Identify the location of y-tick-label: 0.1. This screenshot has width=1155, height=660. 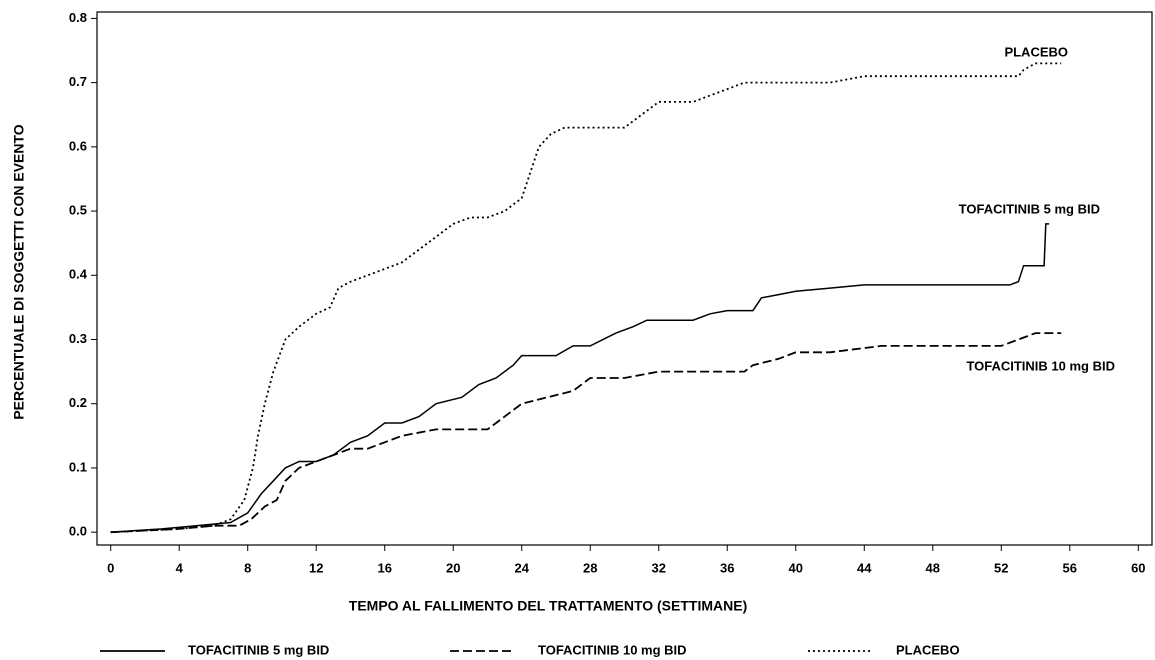
(78, 466).